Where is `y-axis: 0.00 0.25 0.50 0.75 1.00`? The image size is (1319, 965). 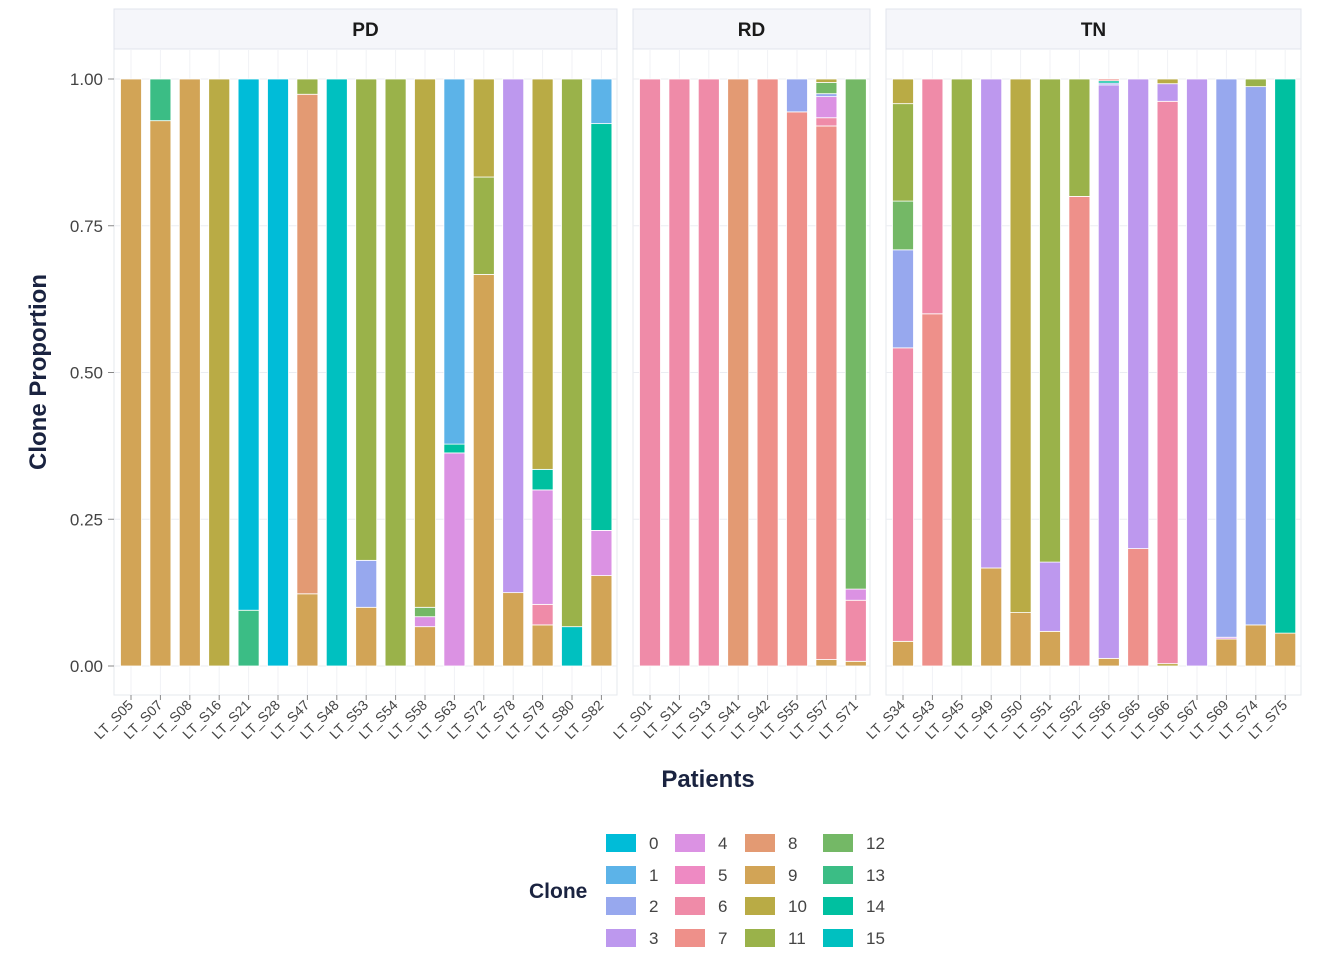
y-axis: 0.00 0.25 0.50 0.75 1.00 is located at coordinates (92, 373).